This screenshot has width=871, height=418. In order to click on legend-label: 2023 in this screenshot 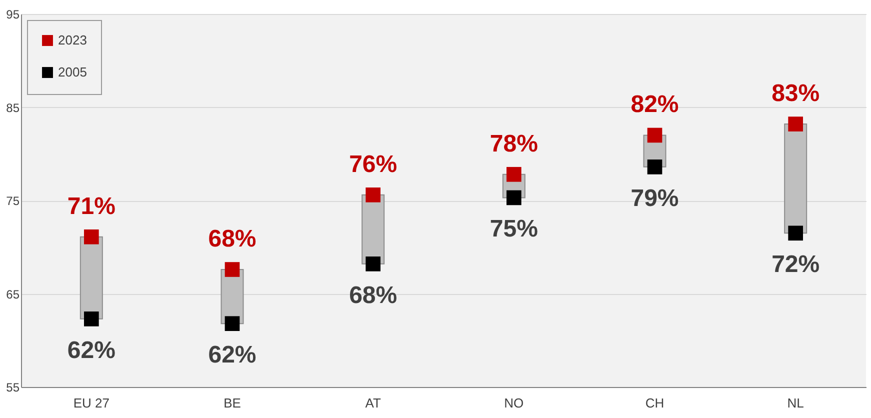, I will do `click(72, 40)`.